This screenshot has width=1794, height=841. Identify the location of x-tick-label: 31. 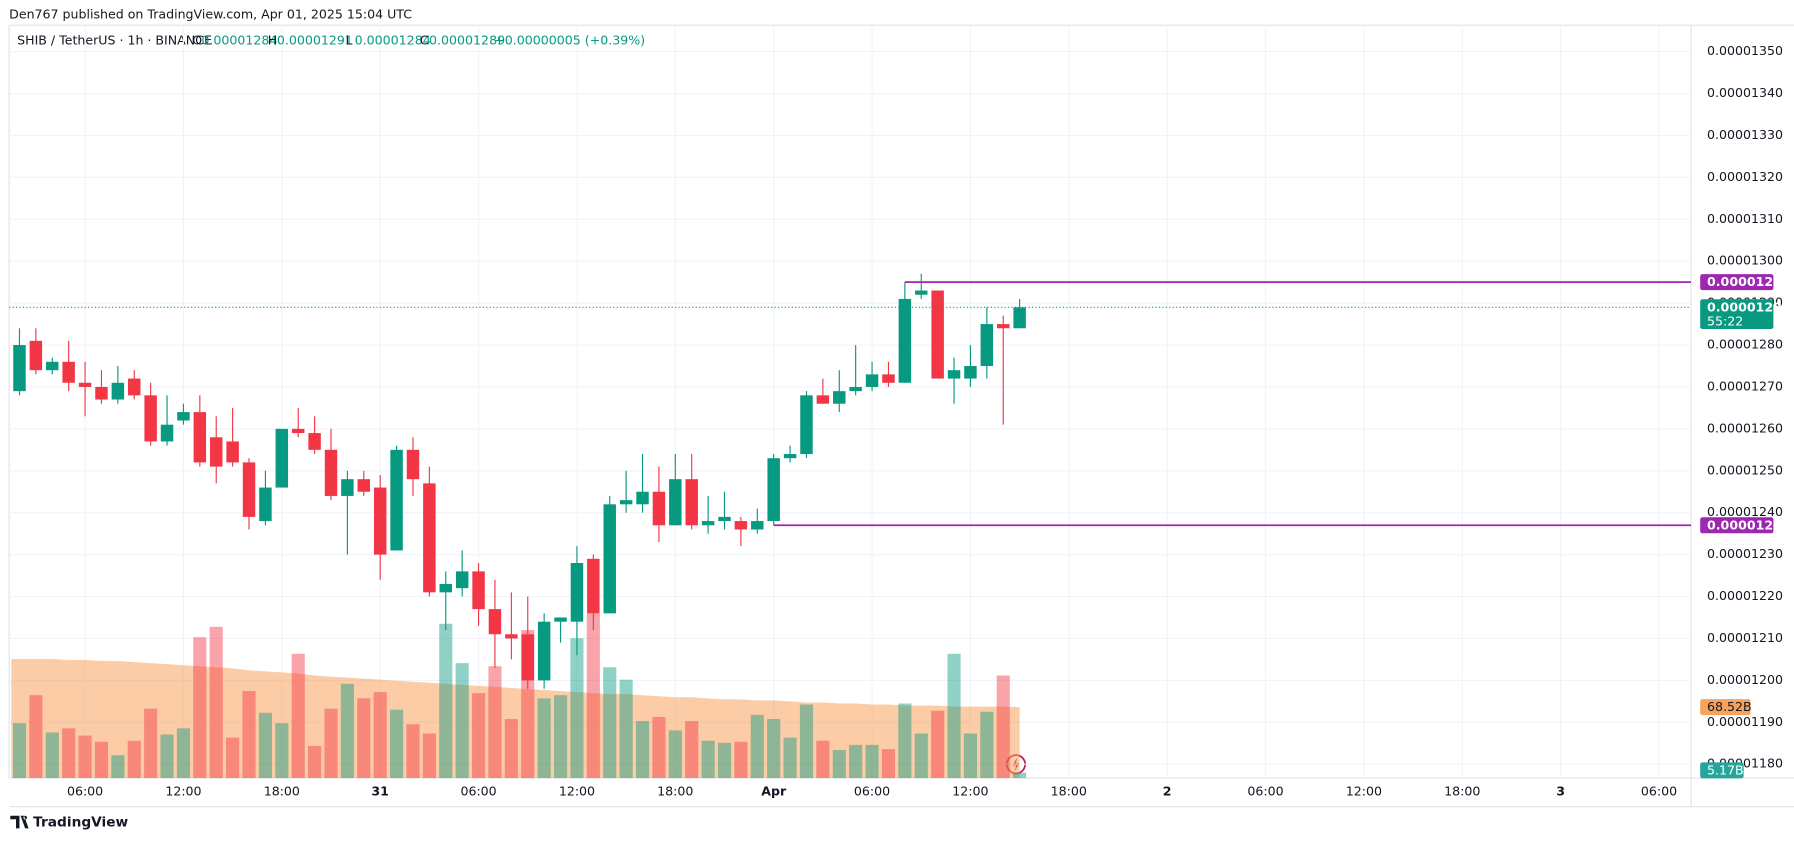
(380, 790).